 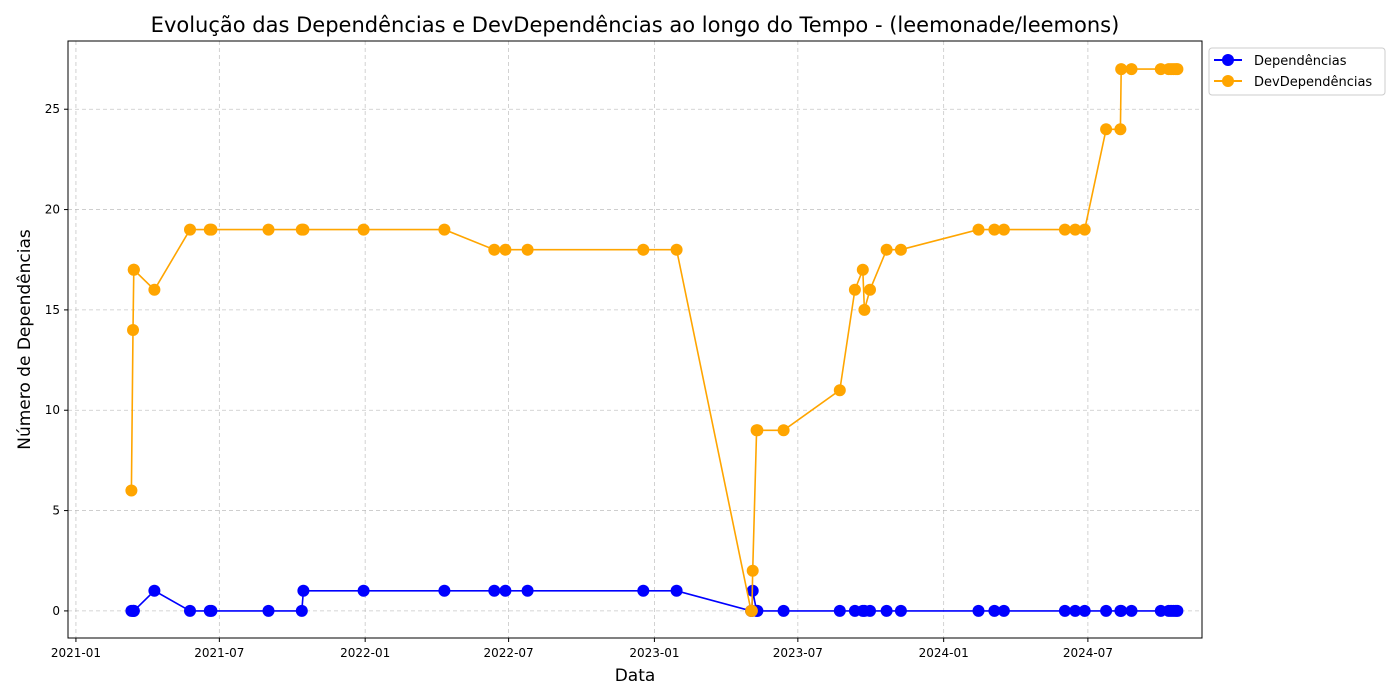 I want to click on y-tick-label: 0, so click(x=56, y=611).